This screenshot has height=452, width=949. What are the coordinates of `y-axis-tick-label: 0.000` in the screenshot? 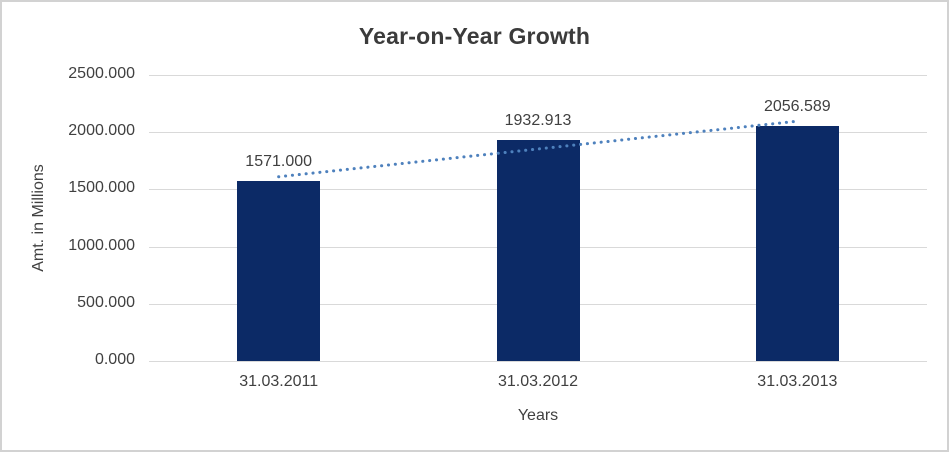 It's located at (114, 359).